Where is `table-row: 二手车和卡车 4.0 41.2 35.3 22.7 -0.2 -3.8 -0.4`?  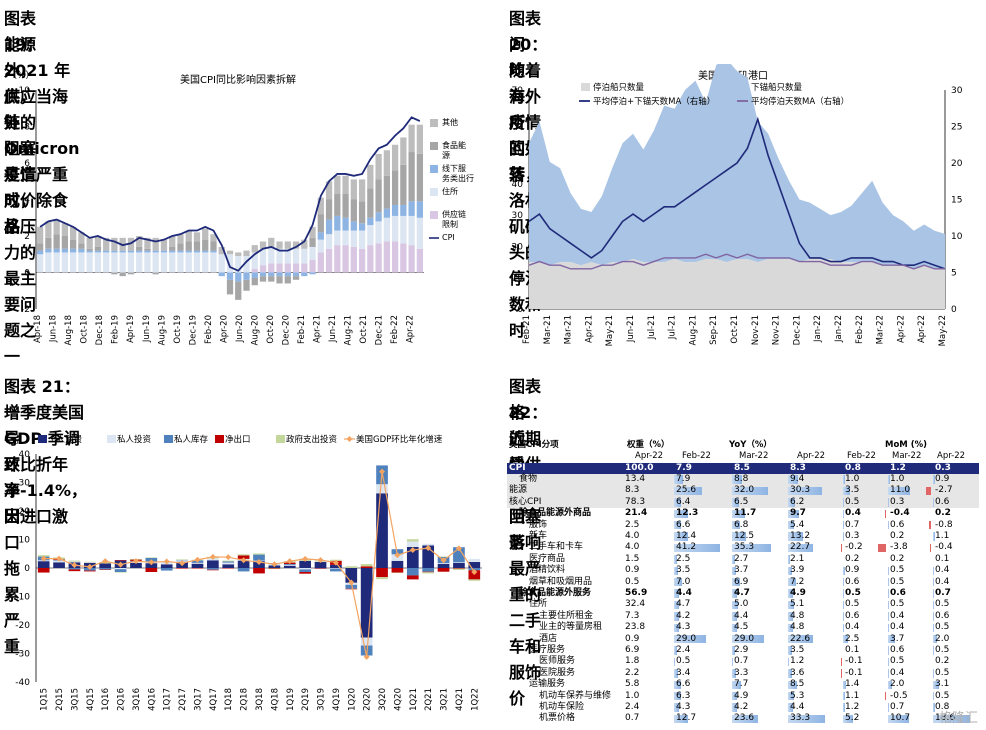
table-row: 二手车和卡车 4.0 41.2 35.3 22.7 -0.2 -3.8 -0.4 is located at coordinates (743, 547).